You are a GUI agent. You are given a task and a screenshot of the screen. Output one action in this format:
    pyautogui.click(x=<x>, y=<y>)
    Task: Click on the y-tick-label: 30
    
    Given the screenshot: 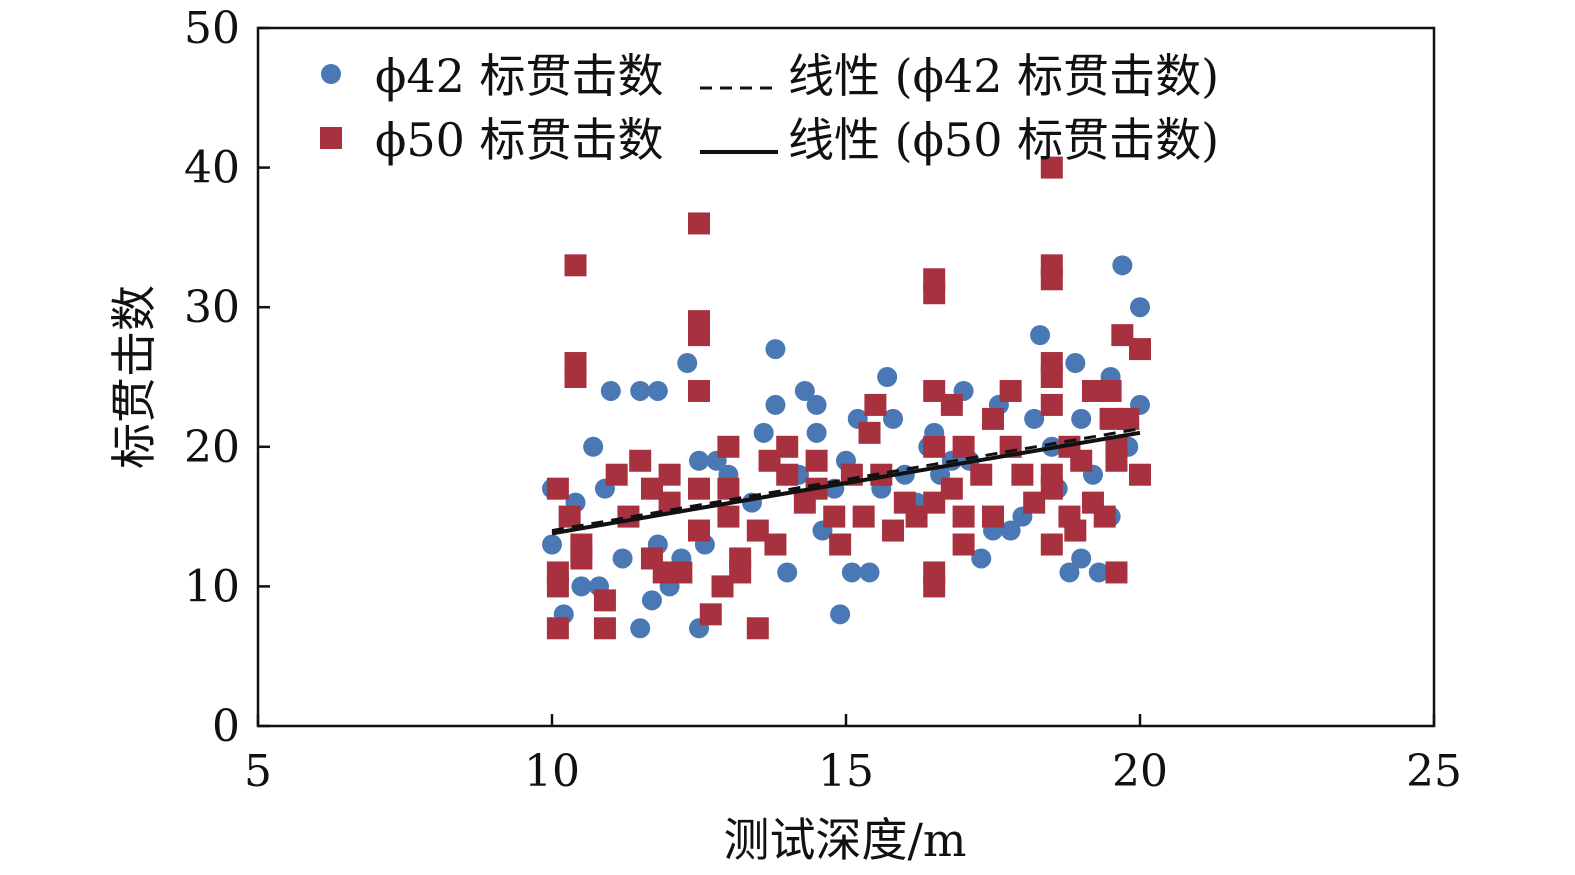 What is the action you would take?
    pyautogui.click(x=212, y=307)
    